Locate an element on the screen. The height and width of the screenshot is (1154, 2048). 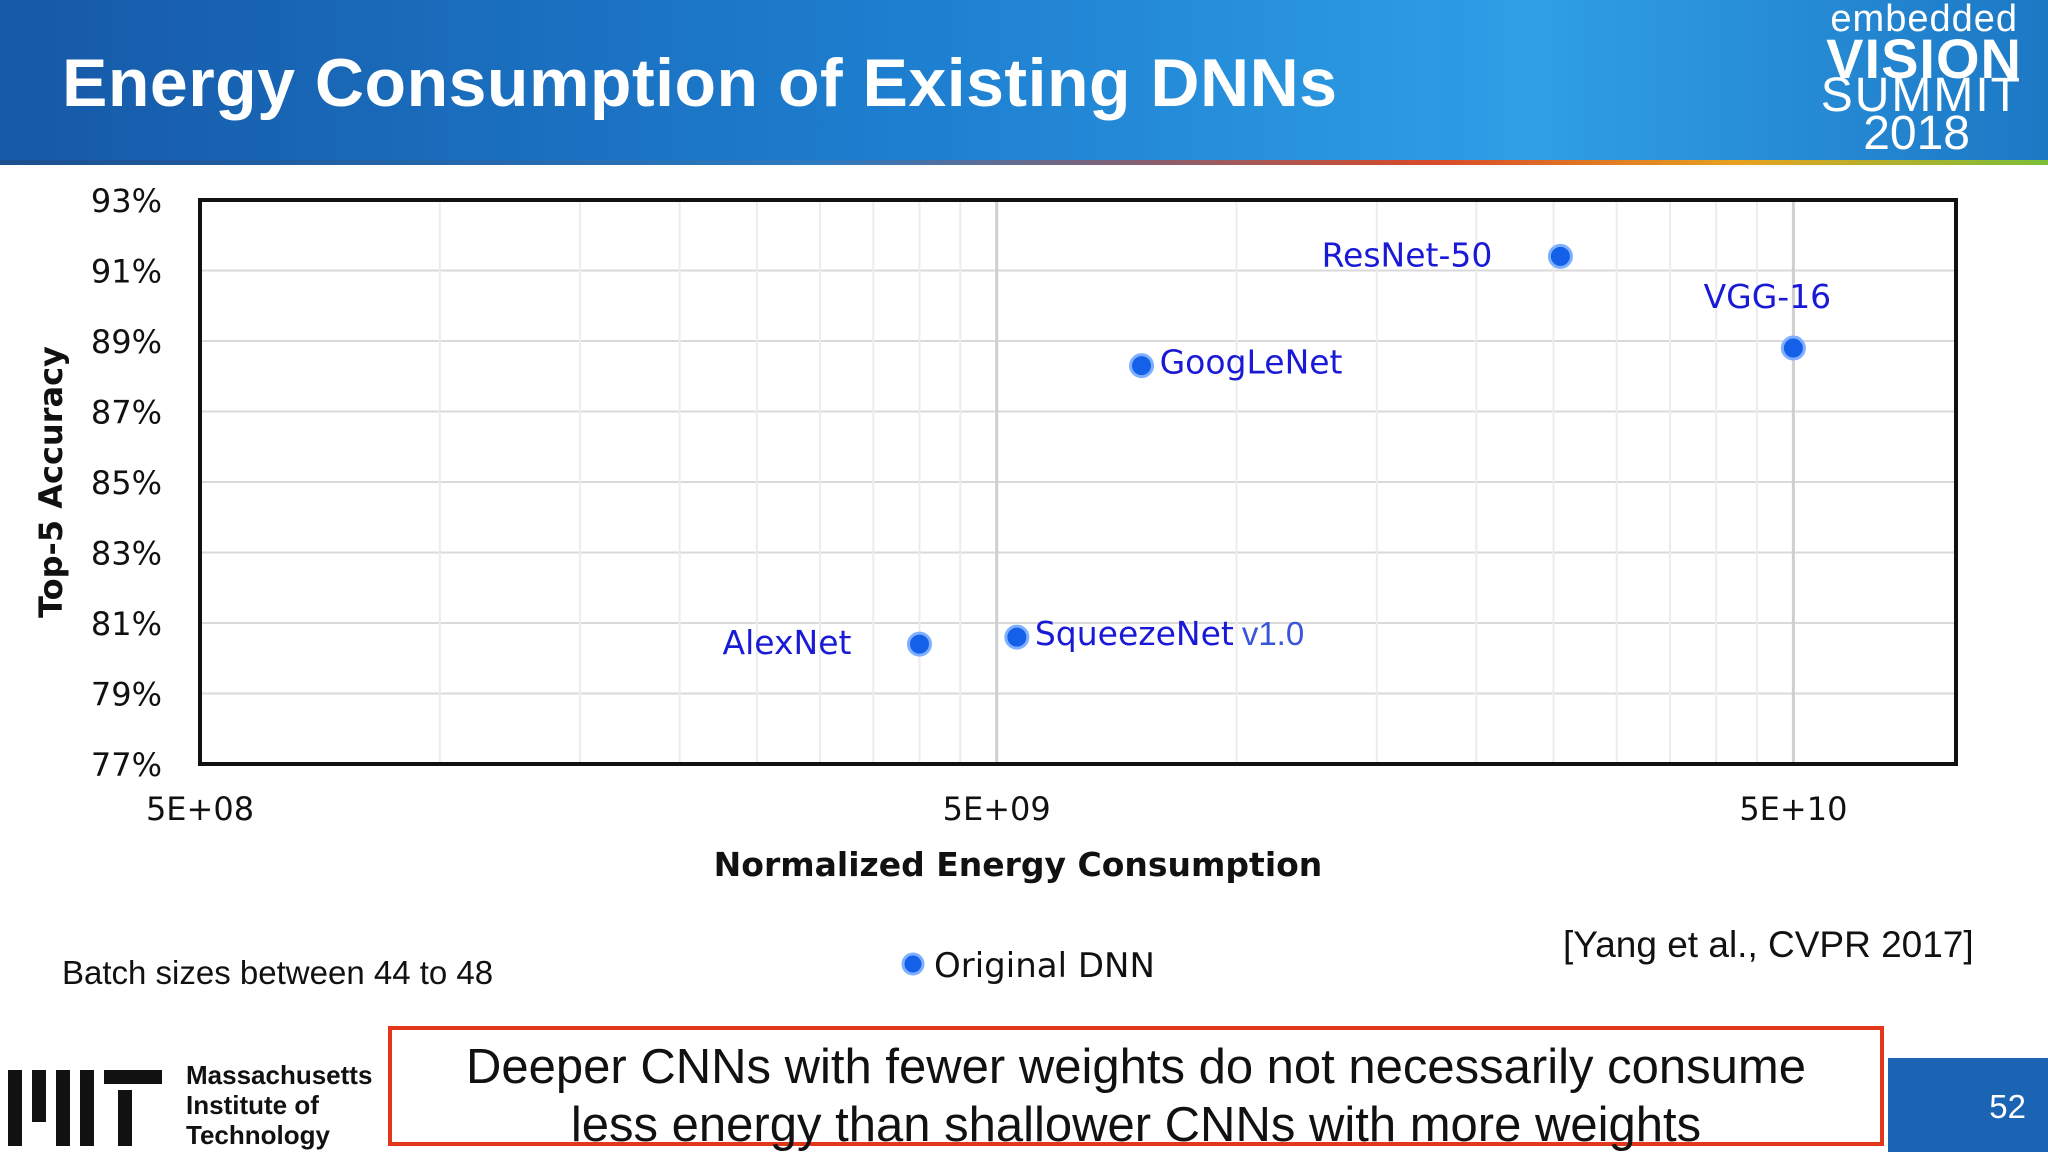
y-tick-label: 93% is located at coordinates (126, 201).